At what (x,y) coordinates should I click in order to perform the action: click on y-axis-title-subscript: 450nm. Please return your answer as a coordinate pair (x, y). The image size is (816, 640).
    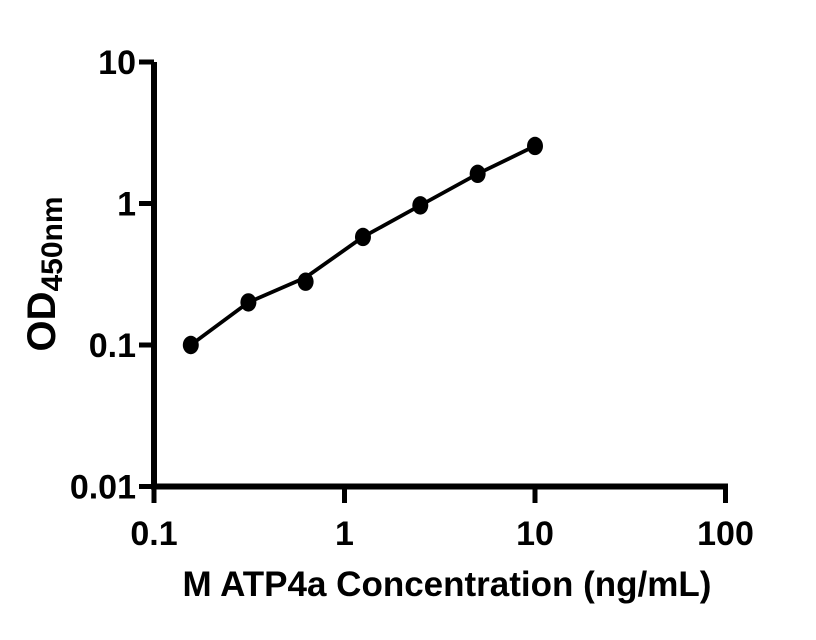
    Looking at the image, I should click on (52, 244).